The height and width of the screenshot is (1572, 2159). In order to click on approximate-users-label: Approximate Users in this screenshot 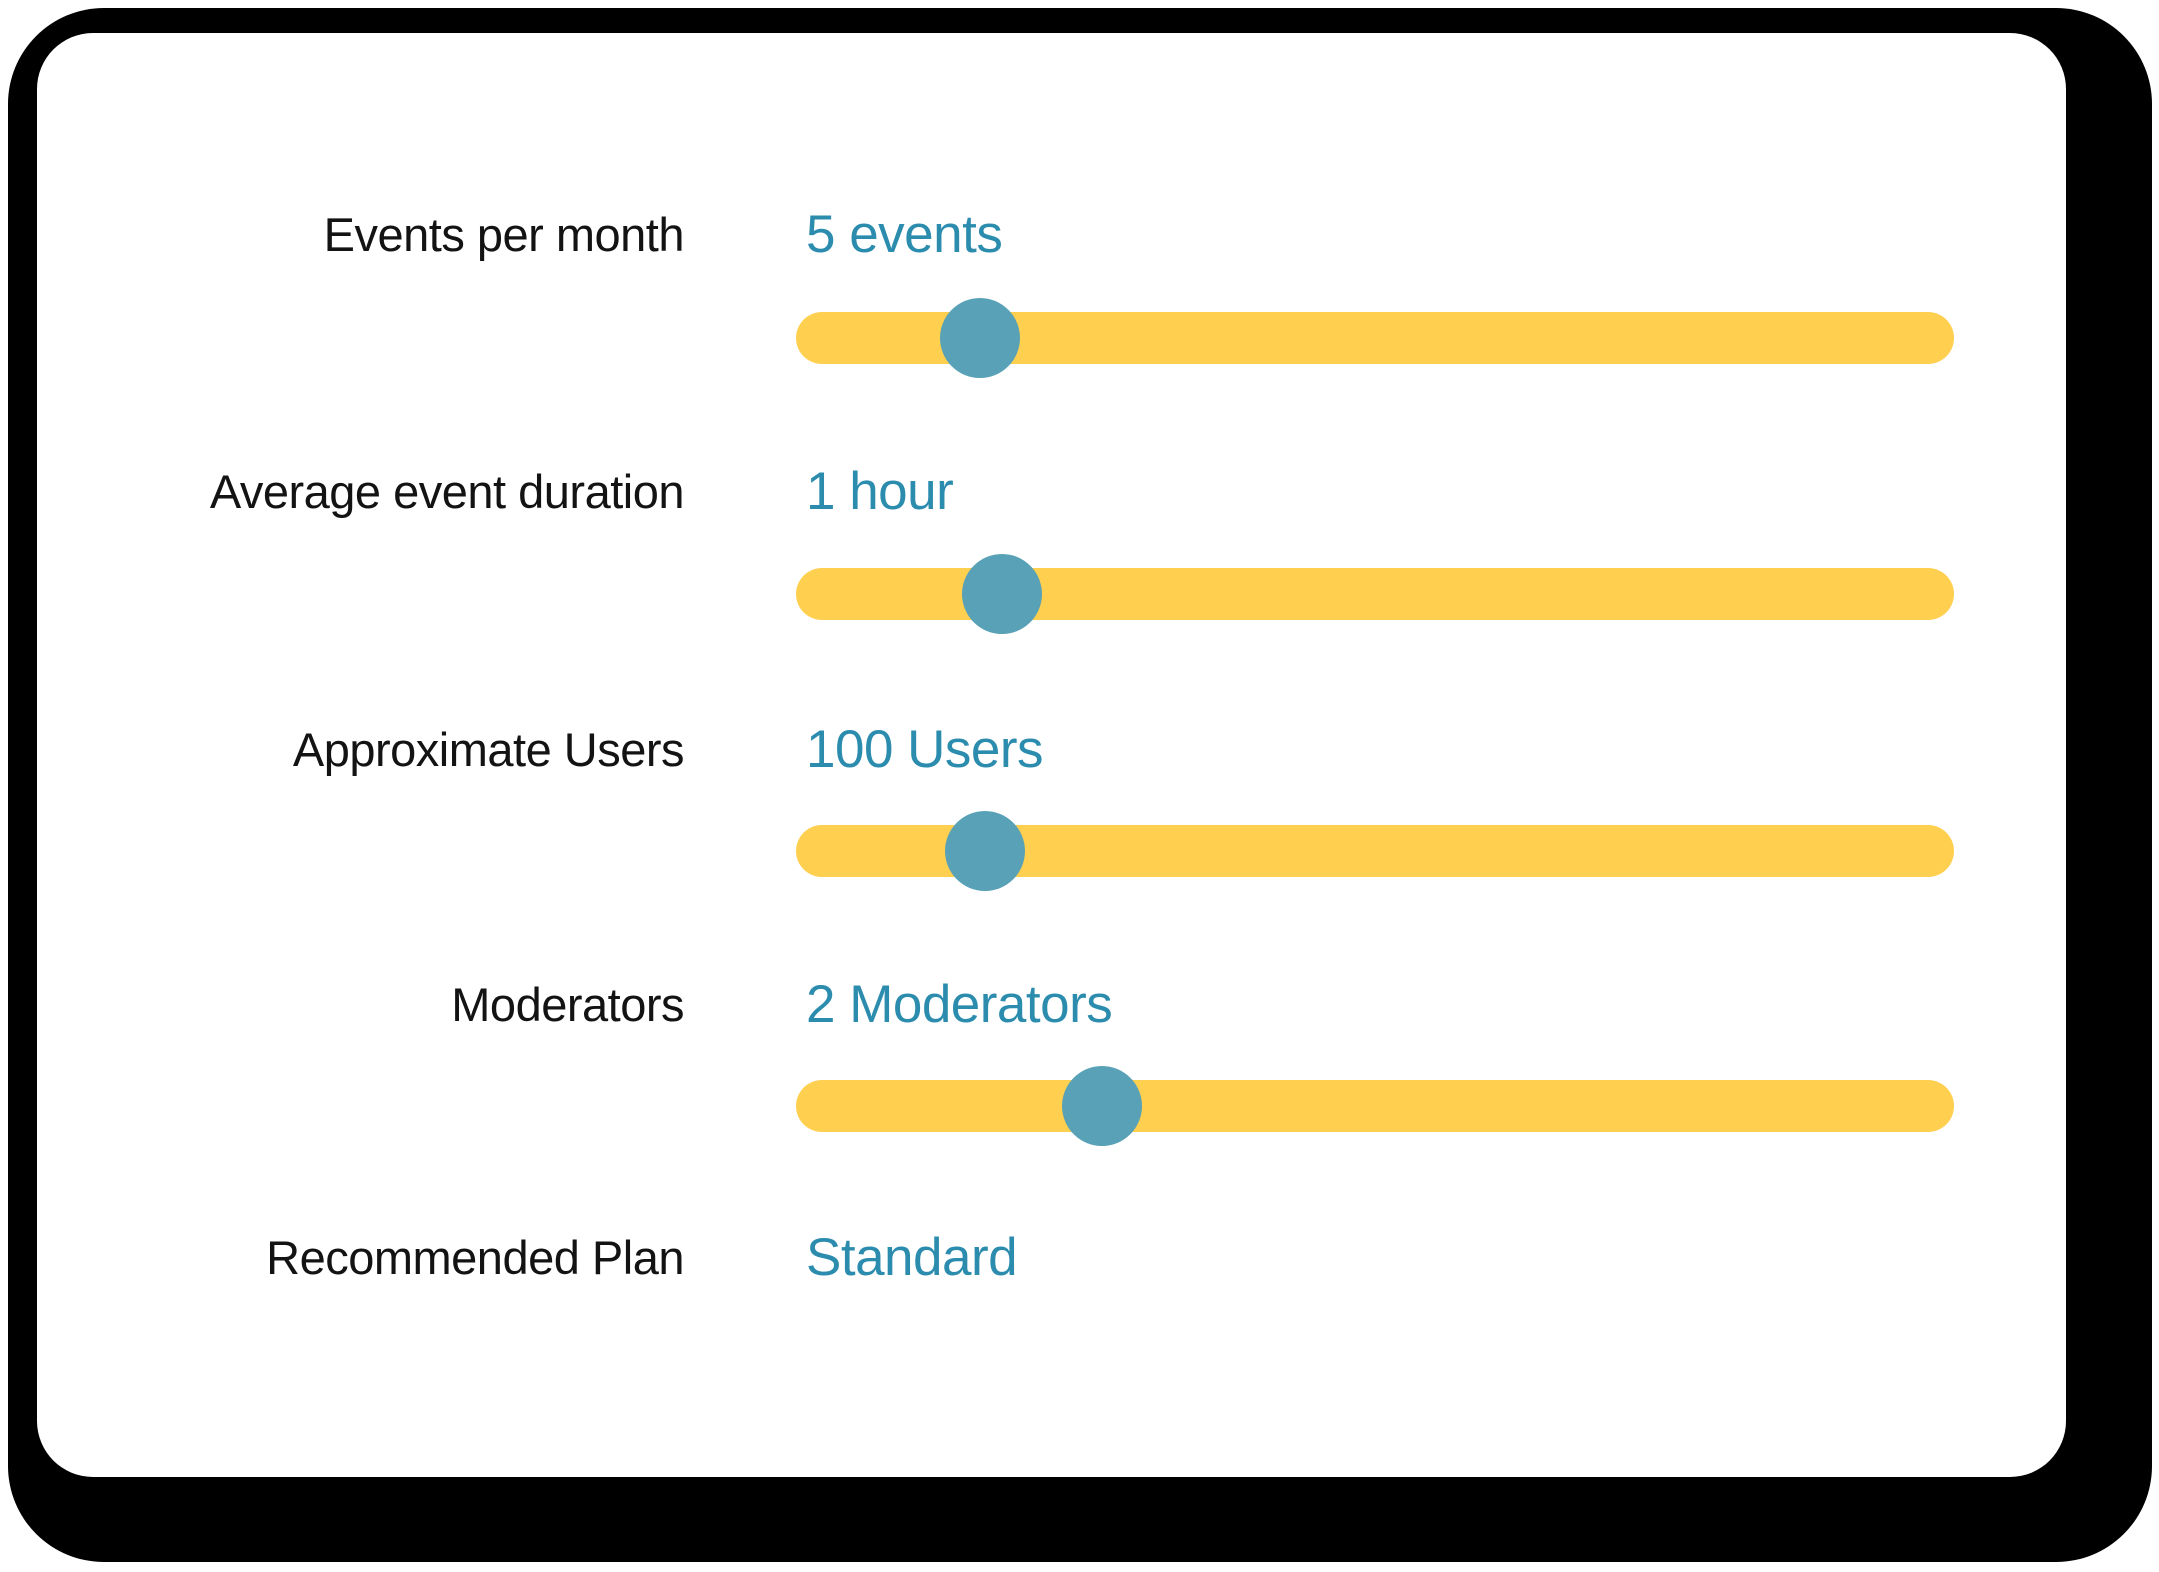, I will do `click(488, 749)`.